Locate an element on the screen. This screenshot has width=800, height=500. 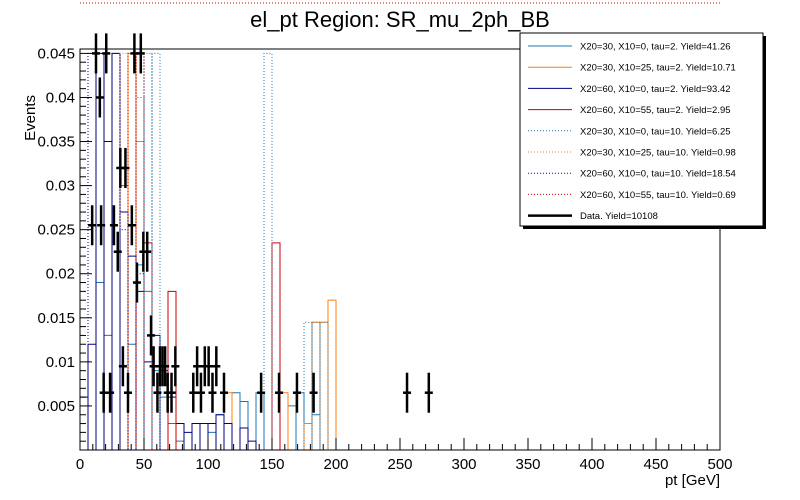
x-tick-label: 300 is located at coordinates (463, 464).